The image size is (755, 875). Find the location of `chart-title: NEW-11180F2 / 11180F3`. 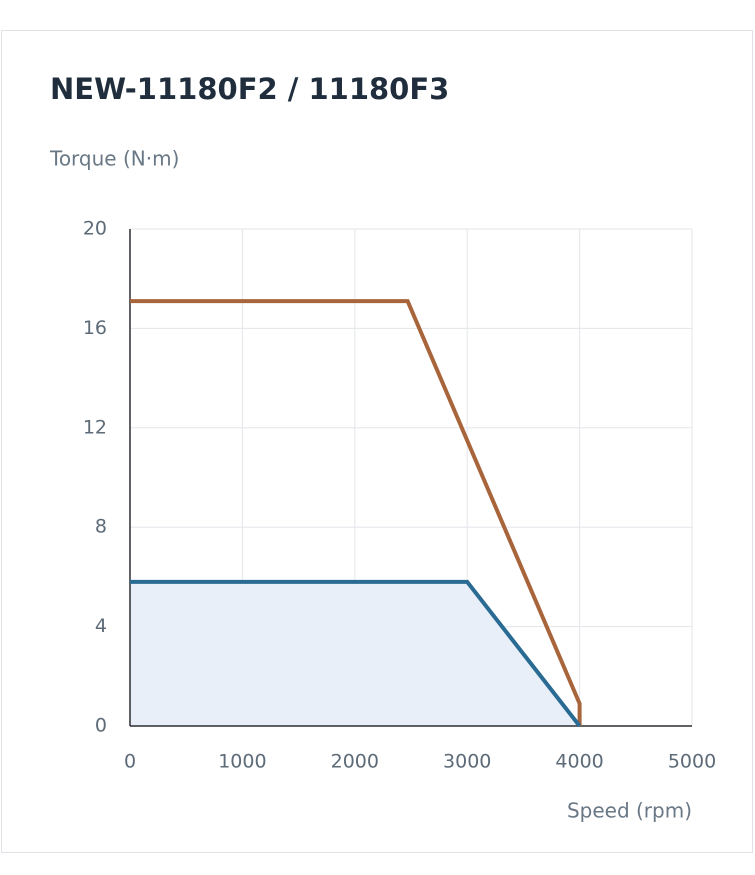

chart-title: NEW-11180F2 / 11180F3 is located at coordinates (249, 89).